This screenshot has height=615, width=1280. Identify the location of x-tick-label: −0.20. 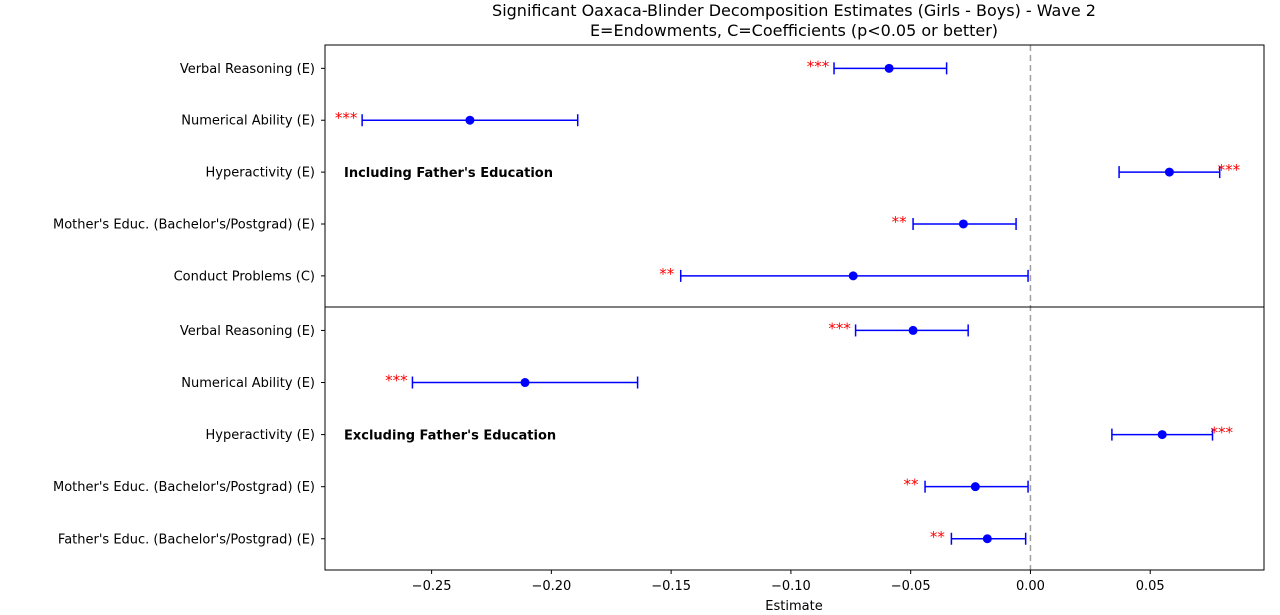
(551, 586).